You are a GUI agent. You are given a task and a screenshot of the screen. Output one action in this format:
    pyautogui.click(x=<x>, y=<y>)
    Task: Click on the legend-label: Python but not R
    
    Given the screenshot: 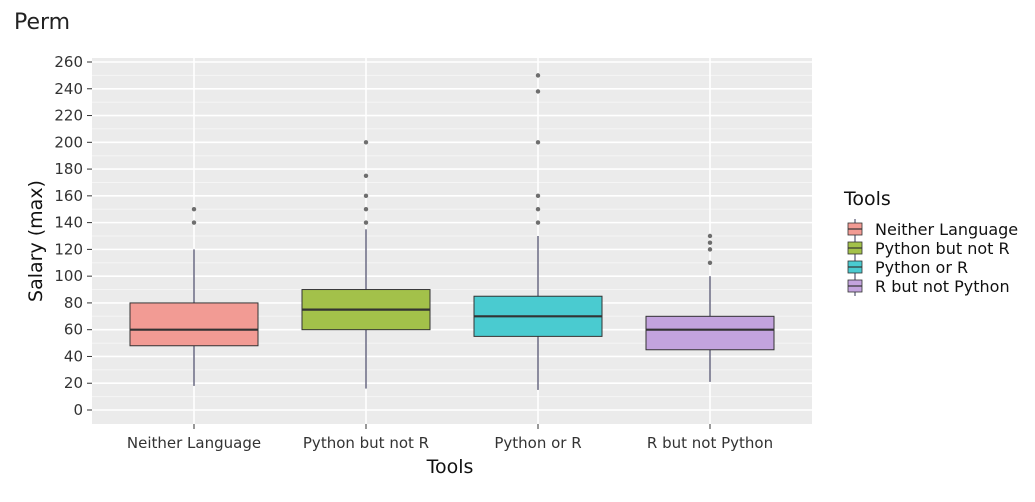 What is the action you would take?
    pyautogui.click(x=942, y=248)
    